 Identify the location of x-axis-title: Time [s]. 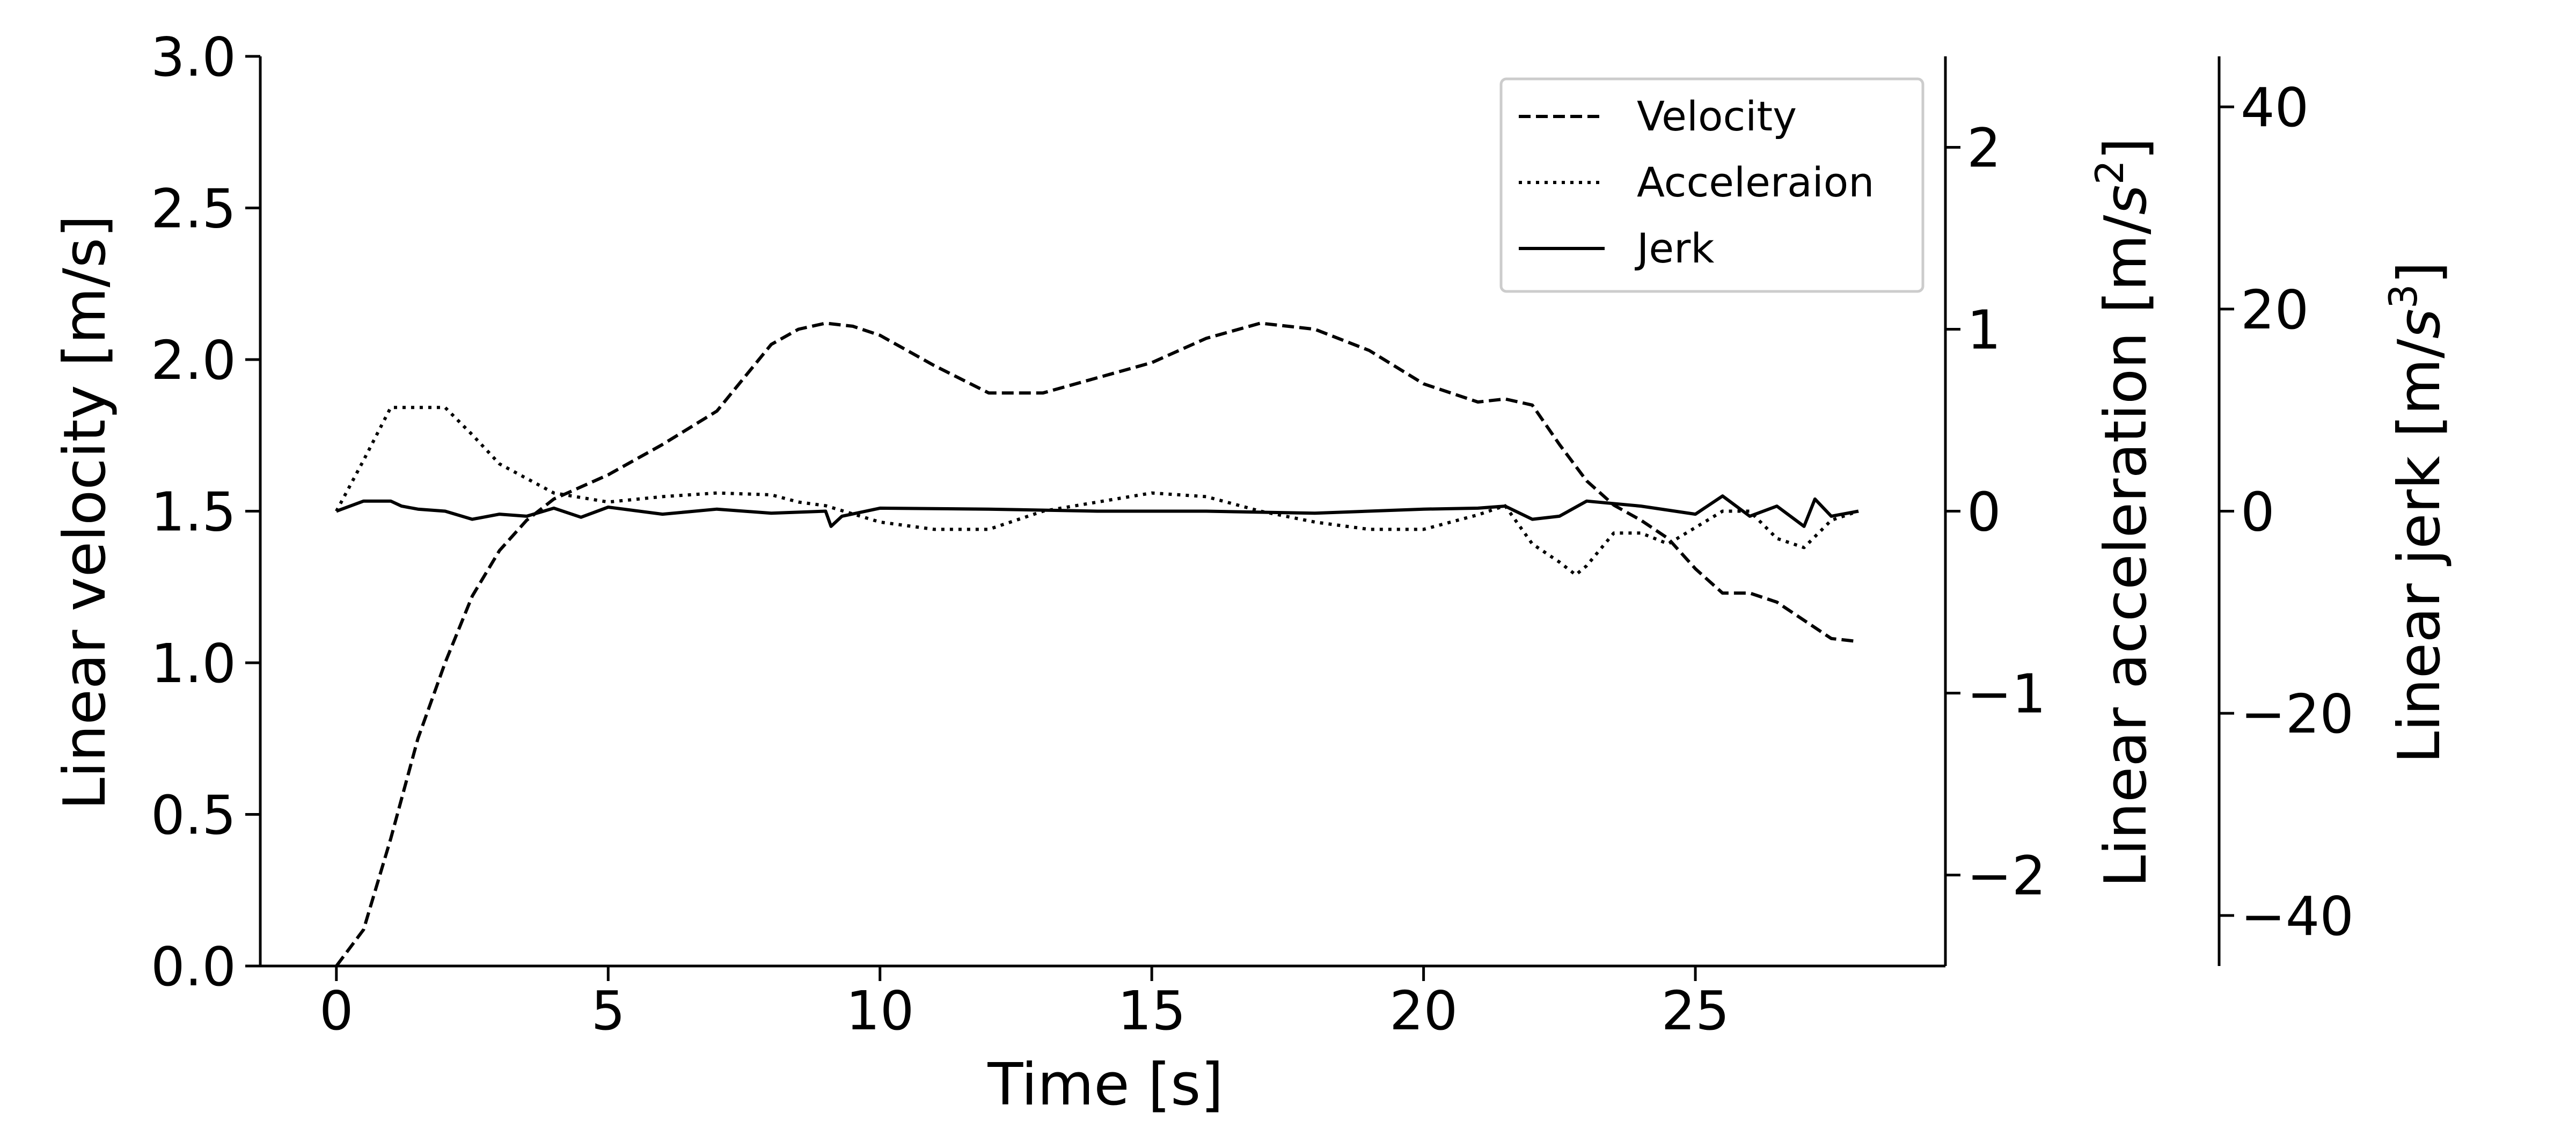
(1105, 1084).